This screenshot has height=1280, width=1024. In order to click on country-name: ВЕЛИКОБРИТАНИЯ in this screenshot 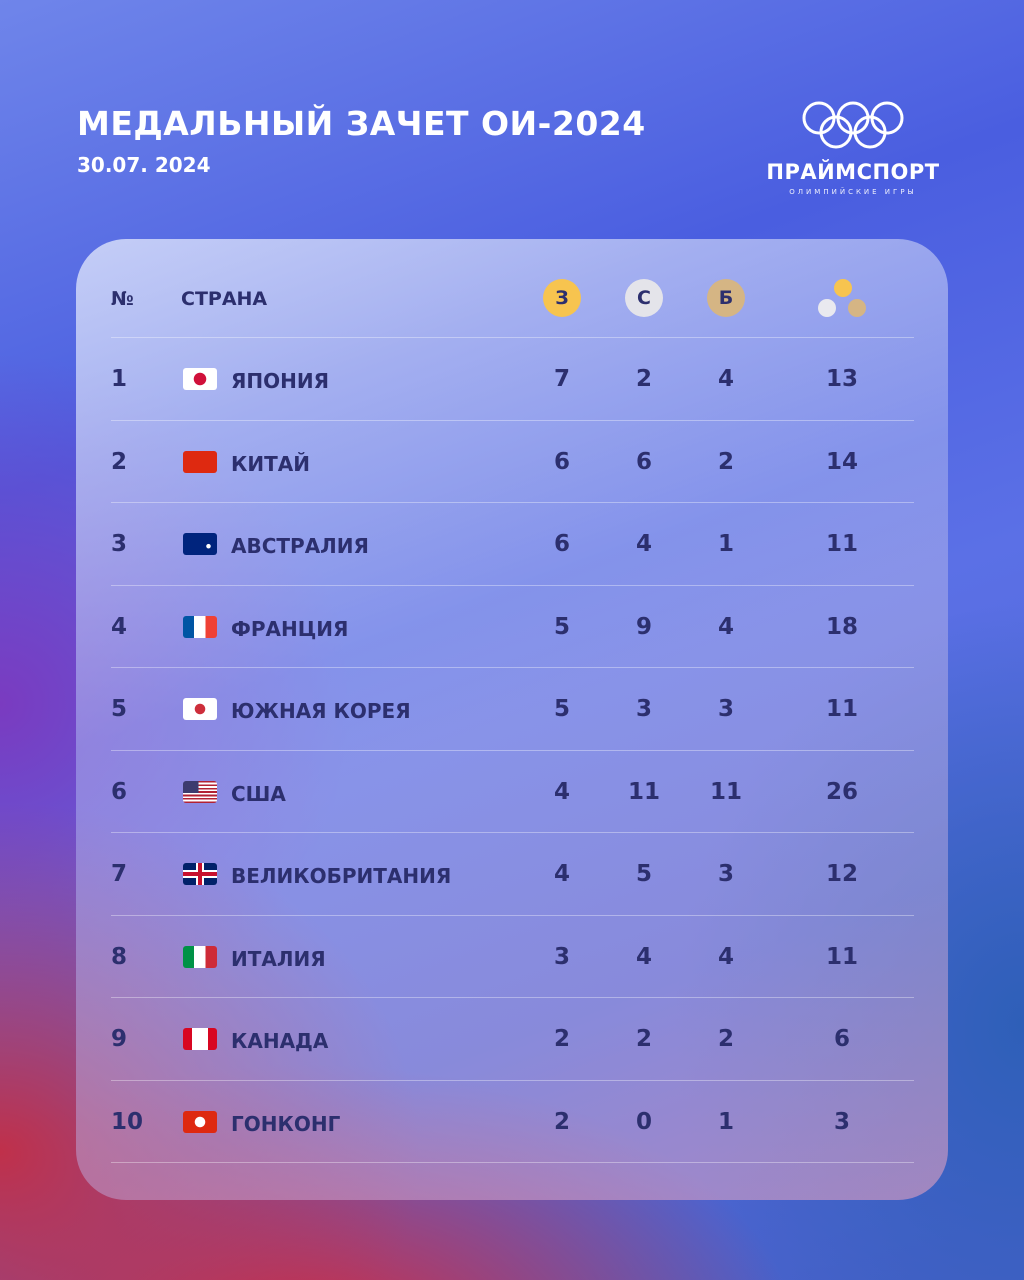, I will do `click(341, 876)`.